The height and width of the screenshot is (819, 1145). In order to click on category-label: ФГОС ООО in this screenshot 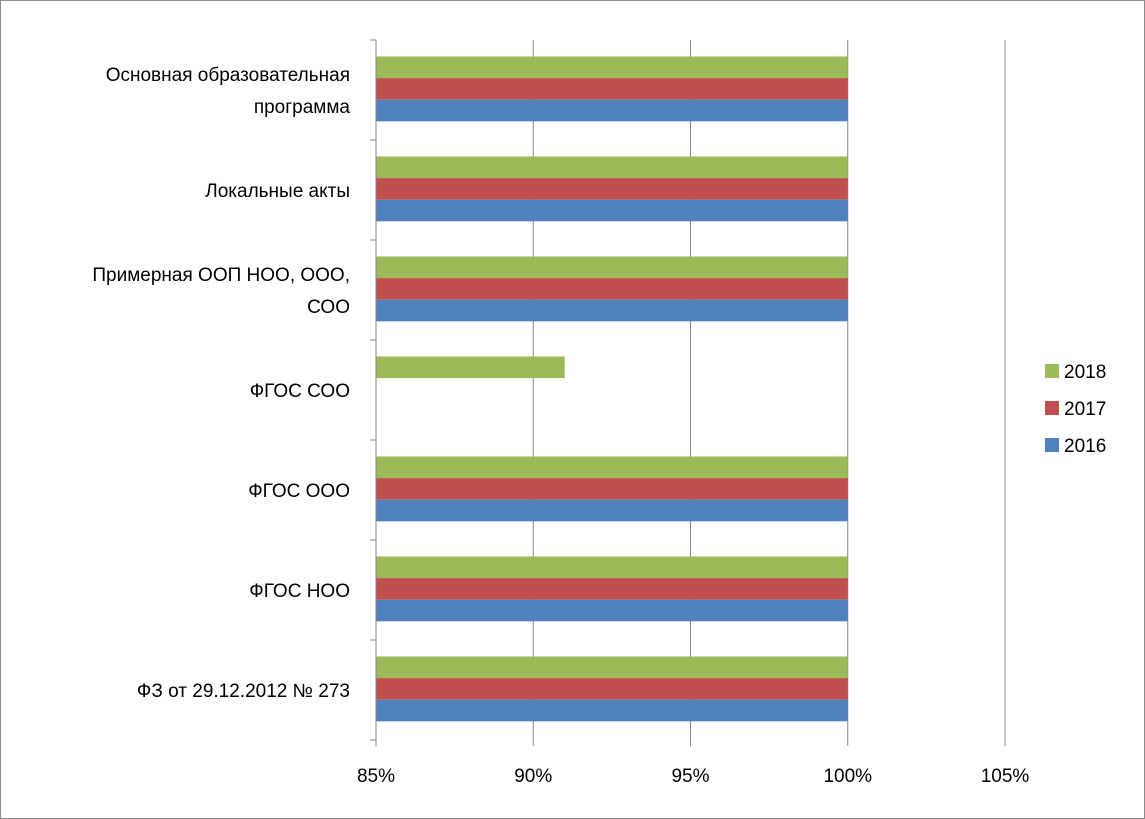, I will do `click(299, 491)`.